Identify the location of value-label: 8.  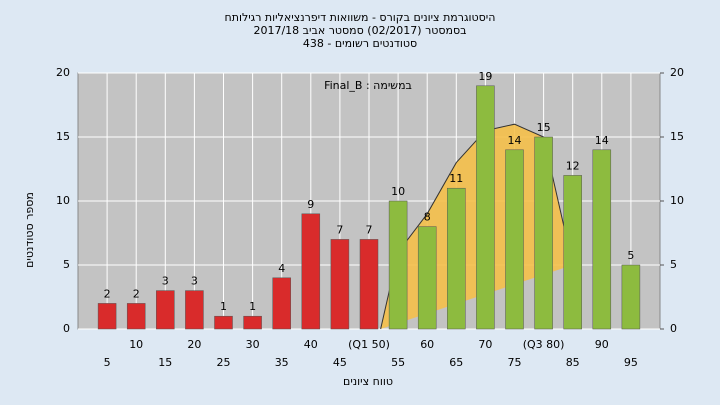
(427, 217).